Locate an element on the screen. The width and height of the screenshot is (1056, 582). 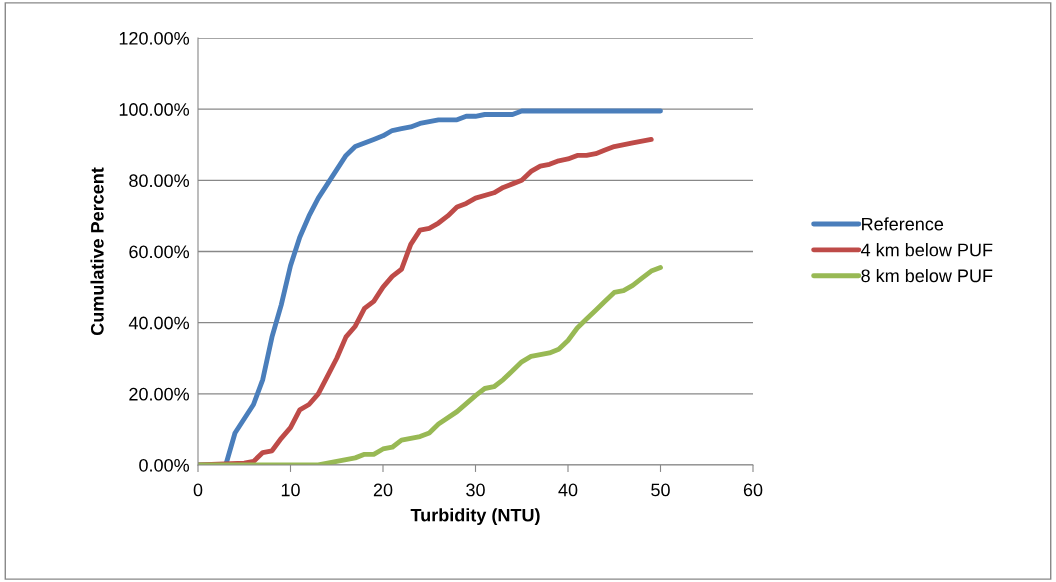
x-tick-label: 10 is located at coordinates (290, 490).